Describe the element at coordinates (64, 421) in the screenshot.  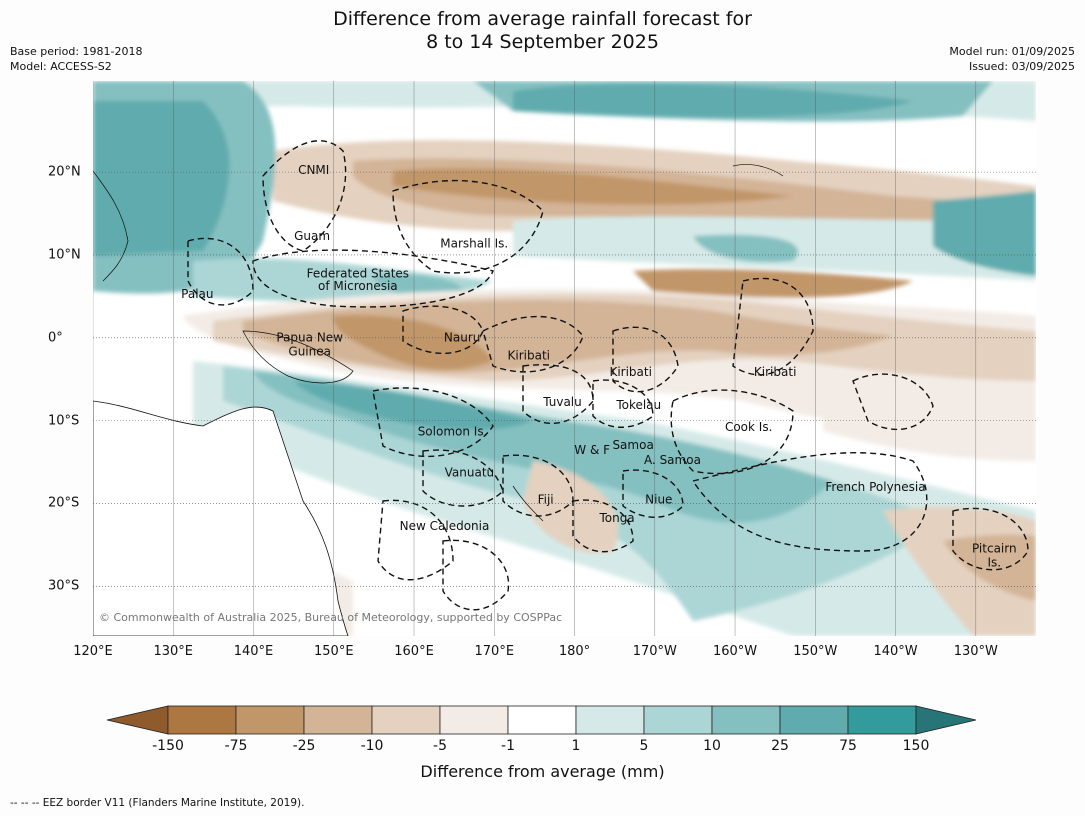
I see `latitude-tick-label: 10°S` at that location.